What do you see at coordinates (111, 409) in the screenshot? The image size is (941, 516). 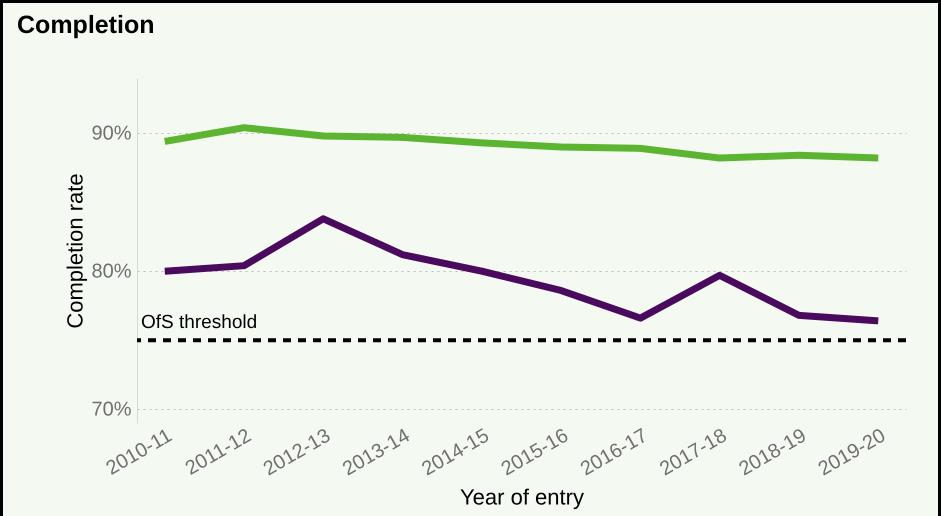 I see `y-tick-label: 70%` at bounding box center [111, 409].